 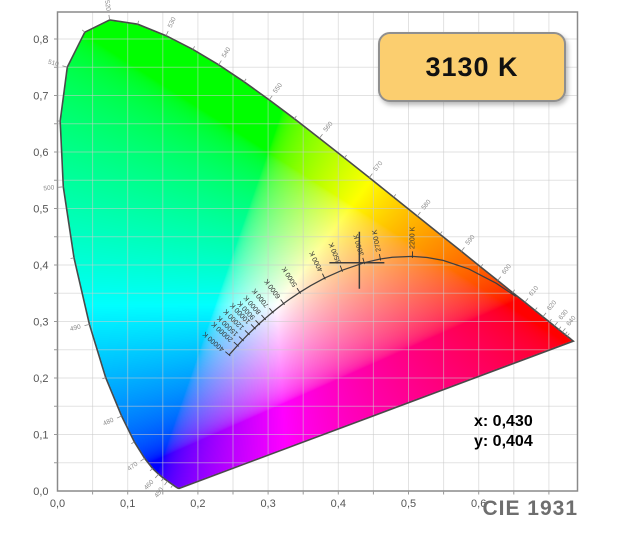 I want to click on diagram-title: CIE 1931, so click(x=530, y=508).